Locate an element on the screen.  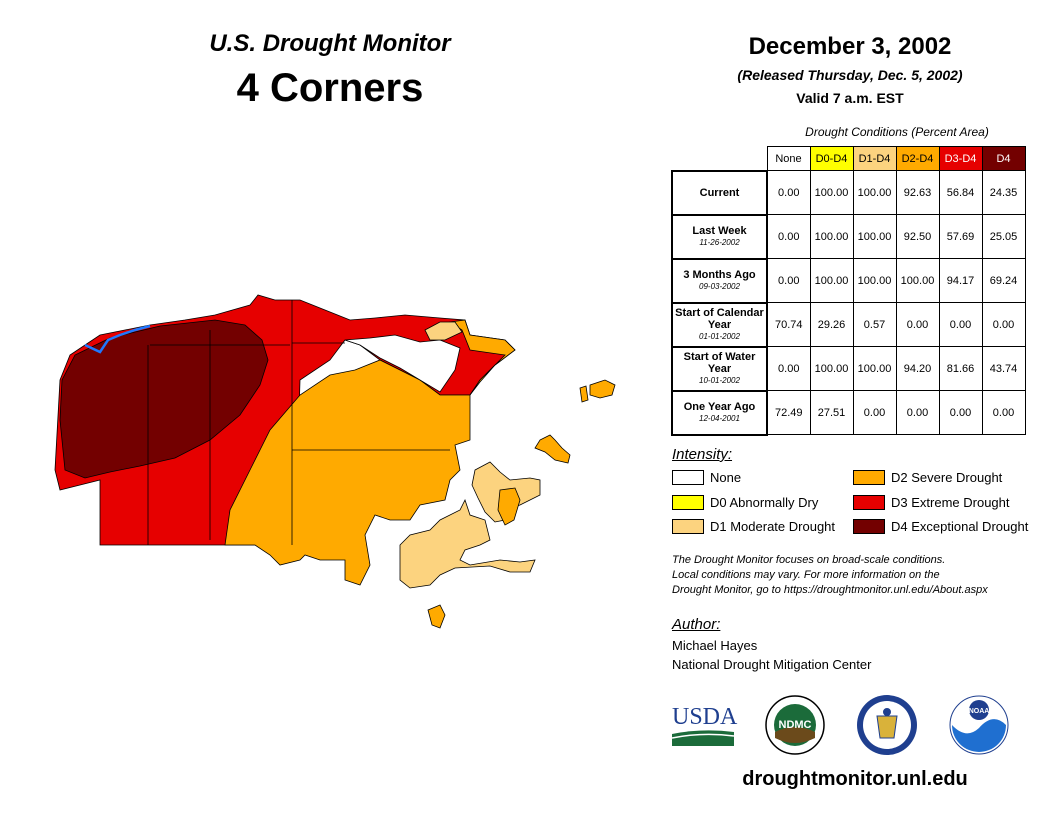
legend-label: D0 Abnormally Dry is located at coordinates (764, 502).